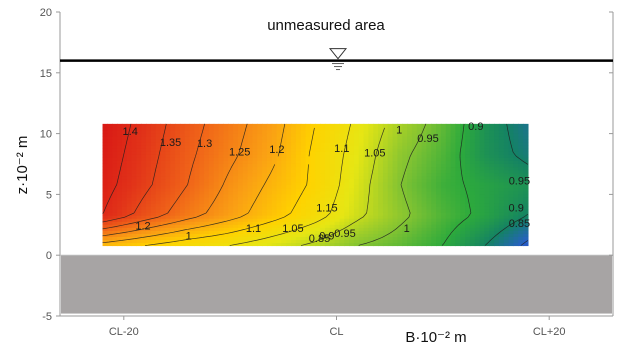  I want to click on contour-line, so click(175, 180).